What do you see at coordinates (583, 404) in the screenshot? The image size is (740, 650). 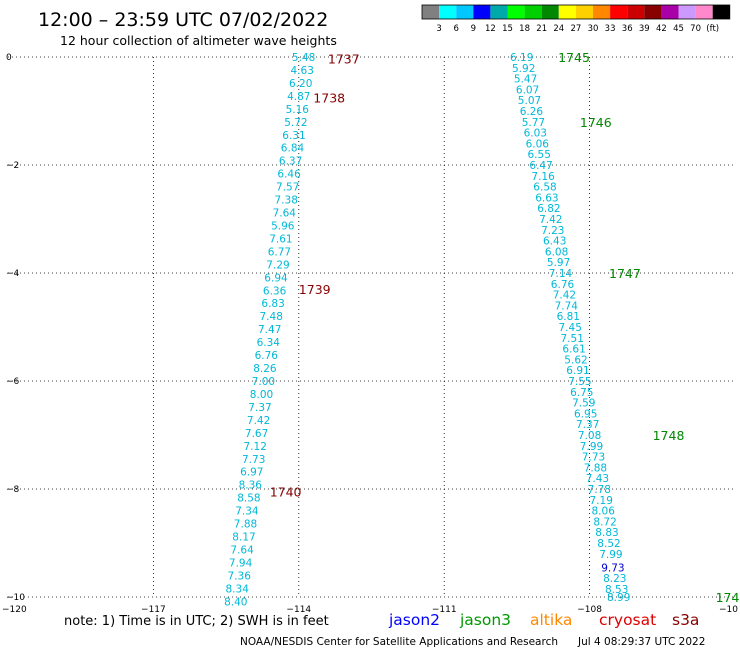 I see `swh-point: 7.59` at bounding box center [583, 404].